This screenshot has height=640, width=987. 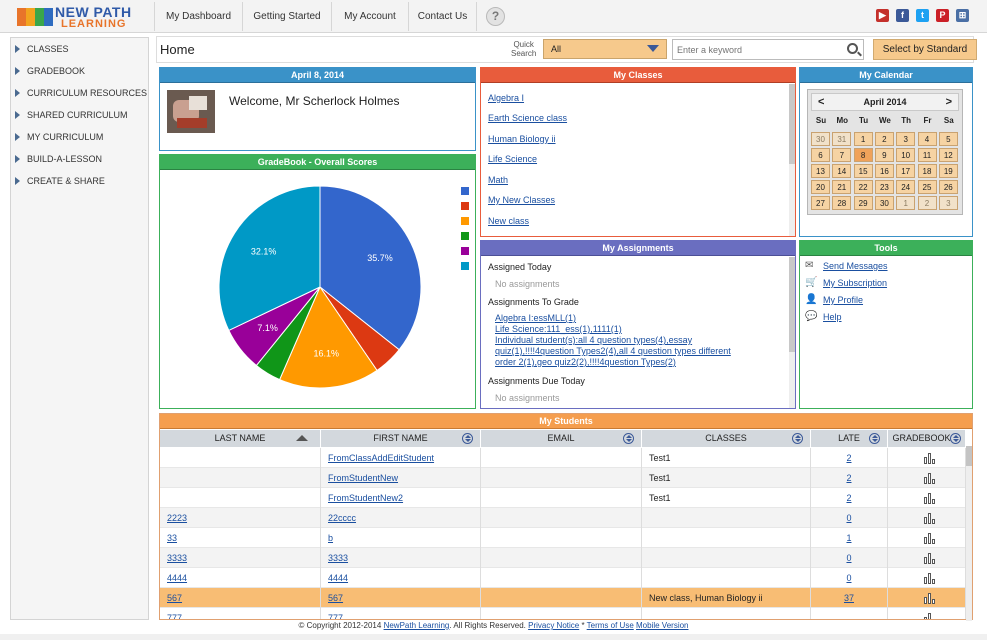 What do you see at coordinates (363, 478) in the screenshot?
I see `cell-first: FromStudentNew` at bounding box center [363, 478].